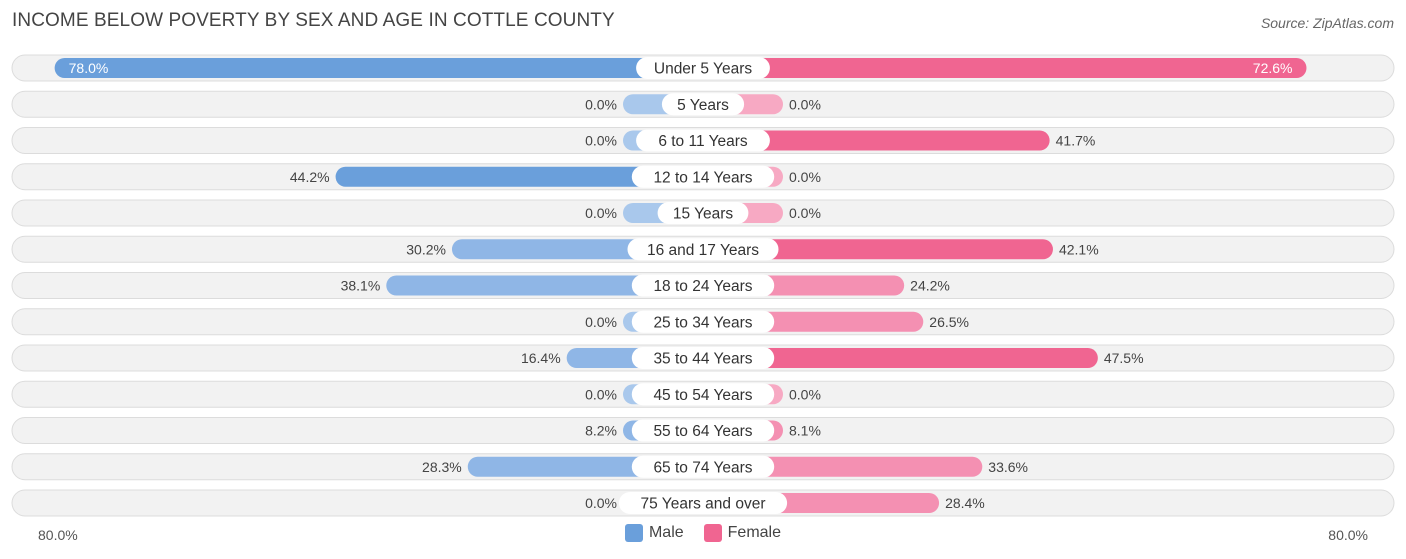 This screenshot has height=559, width=1406. I want to click on category-label: 6 to 11 Years, so click(703, 141).